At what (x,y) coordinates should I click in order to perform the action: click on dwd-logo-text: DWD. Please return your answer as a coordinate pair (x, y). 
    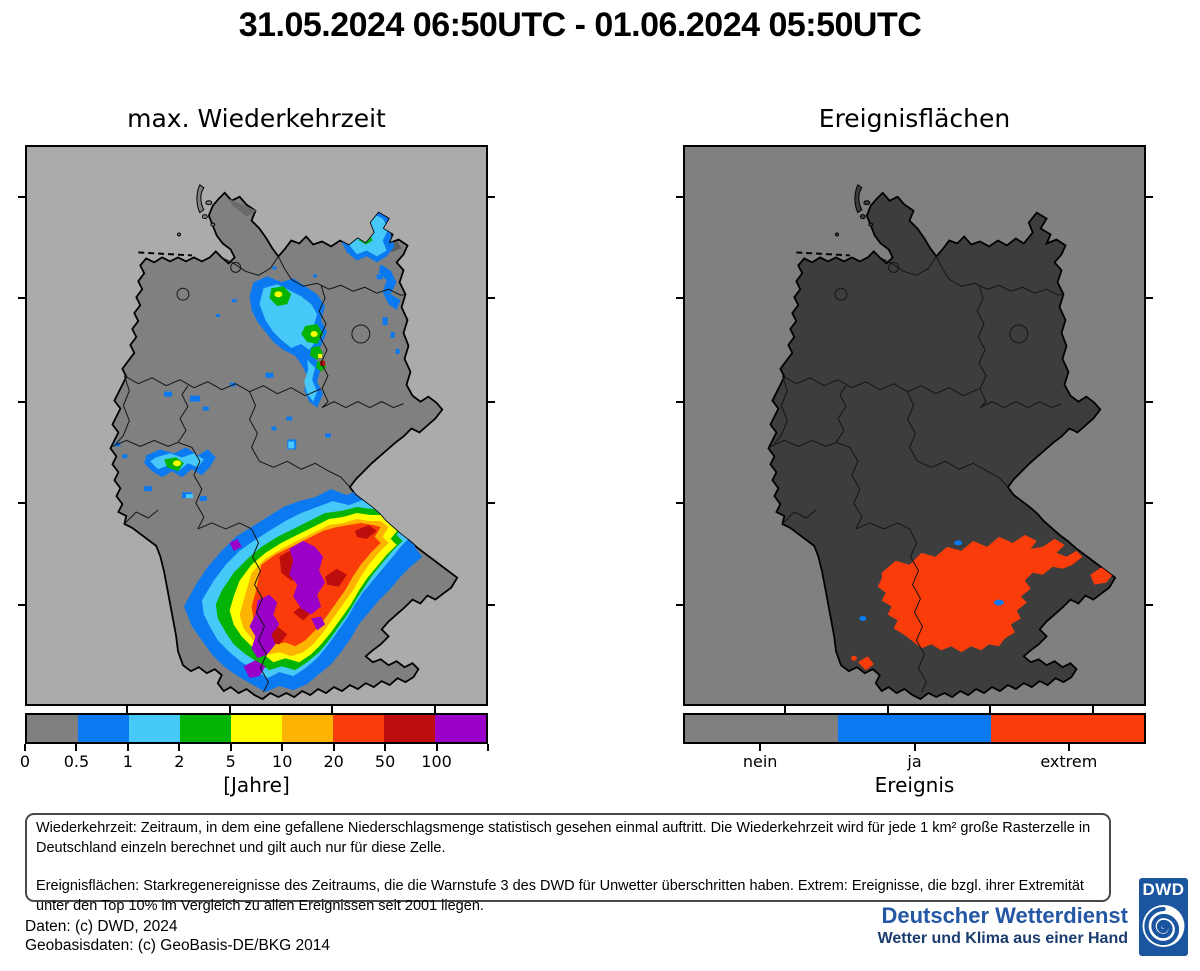
    Looking at the image, I should click on (1163, 889).